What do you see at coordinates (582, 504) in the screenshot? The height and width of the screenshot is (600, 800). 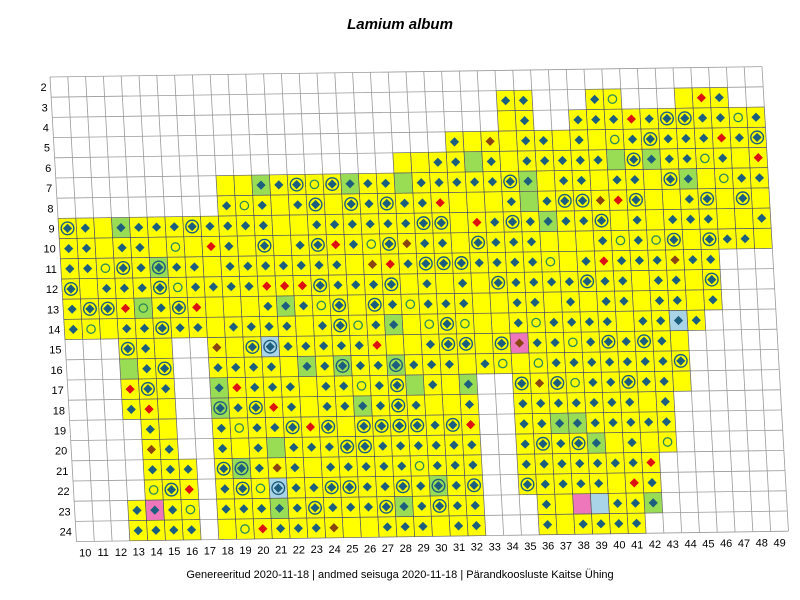 I see `highlight-square-pink` at bounding box center [582, 504].